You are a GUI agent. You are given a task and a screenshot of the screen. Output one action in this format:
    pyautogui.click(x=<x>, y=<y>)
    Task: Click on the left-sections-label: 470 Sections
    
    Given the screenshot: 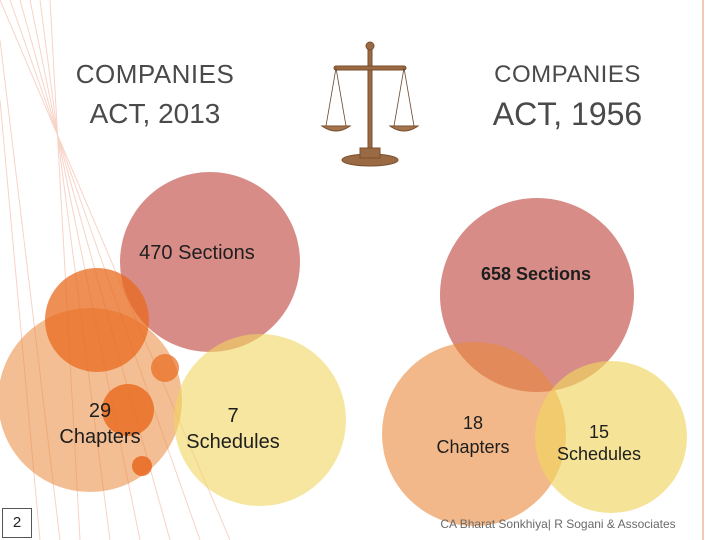 What is the action you would take?
    pyautogui.click(x=197, y=253)
    